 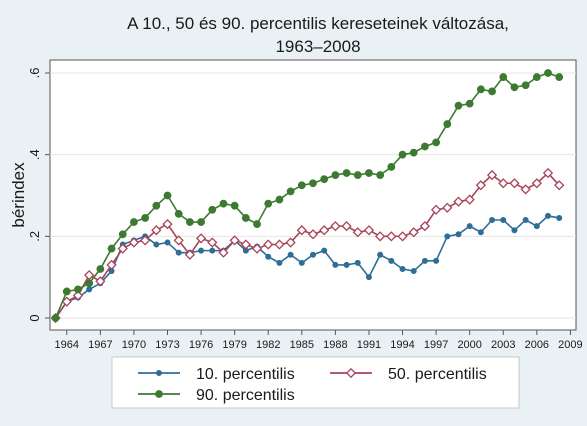 I want to click on legend-entry-1: 10. percentilis, so click(x=216, y=374).